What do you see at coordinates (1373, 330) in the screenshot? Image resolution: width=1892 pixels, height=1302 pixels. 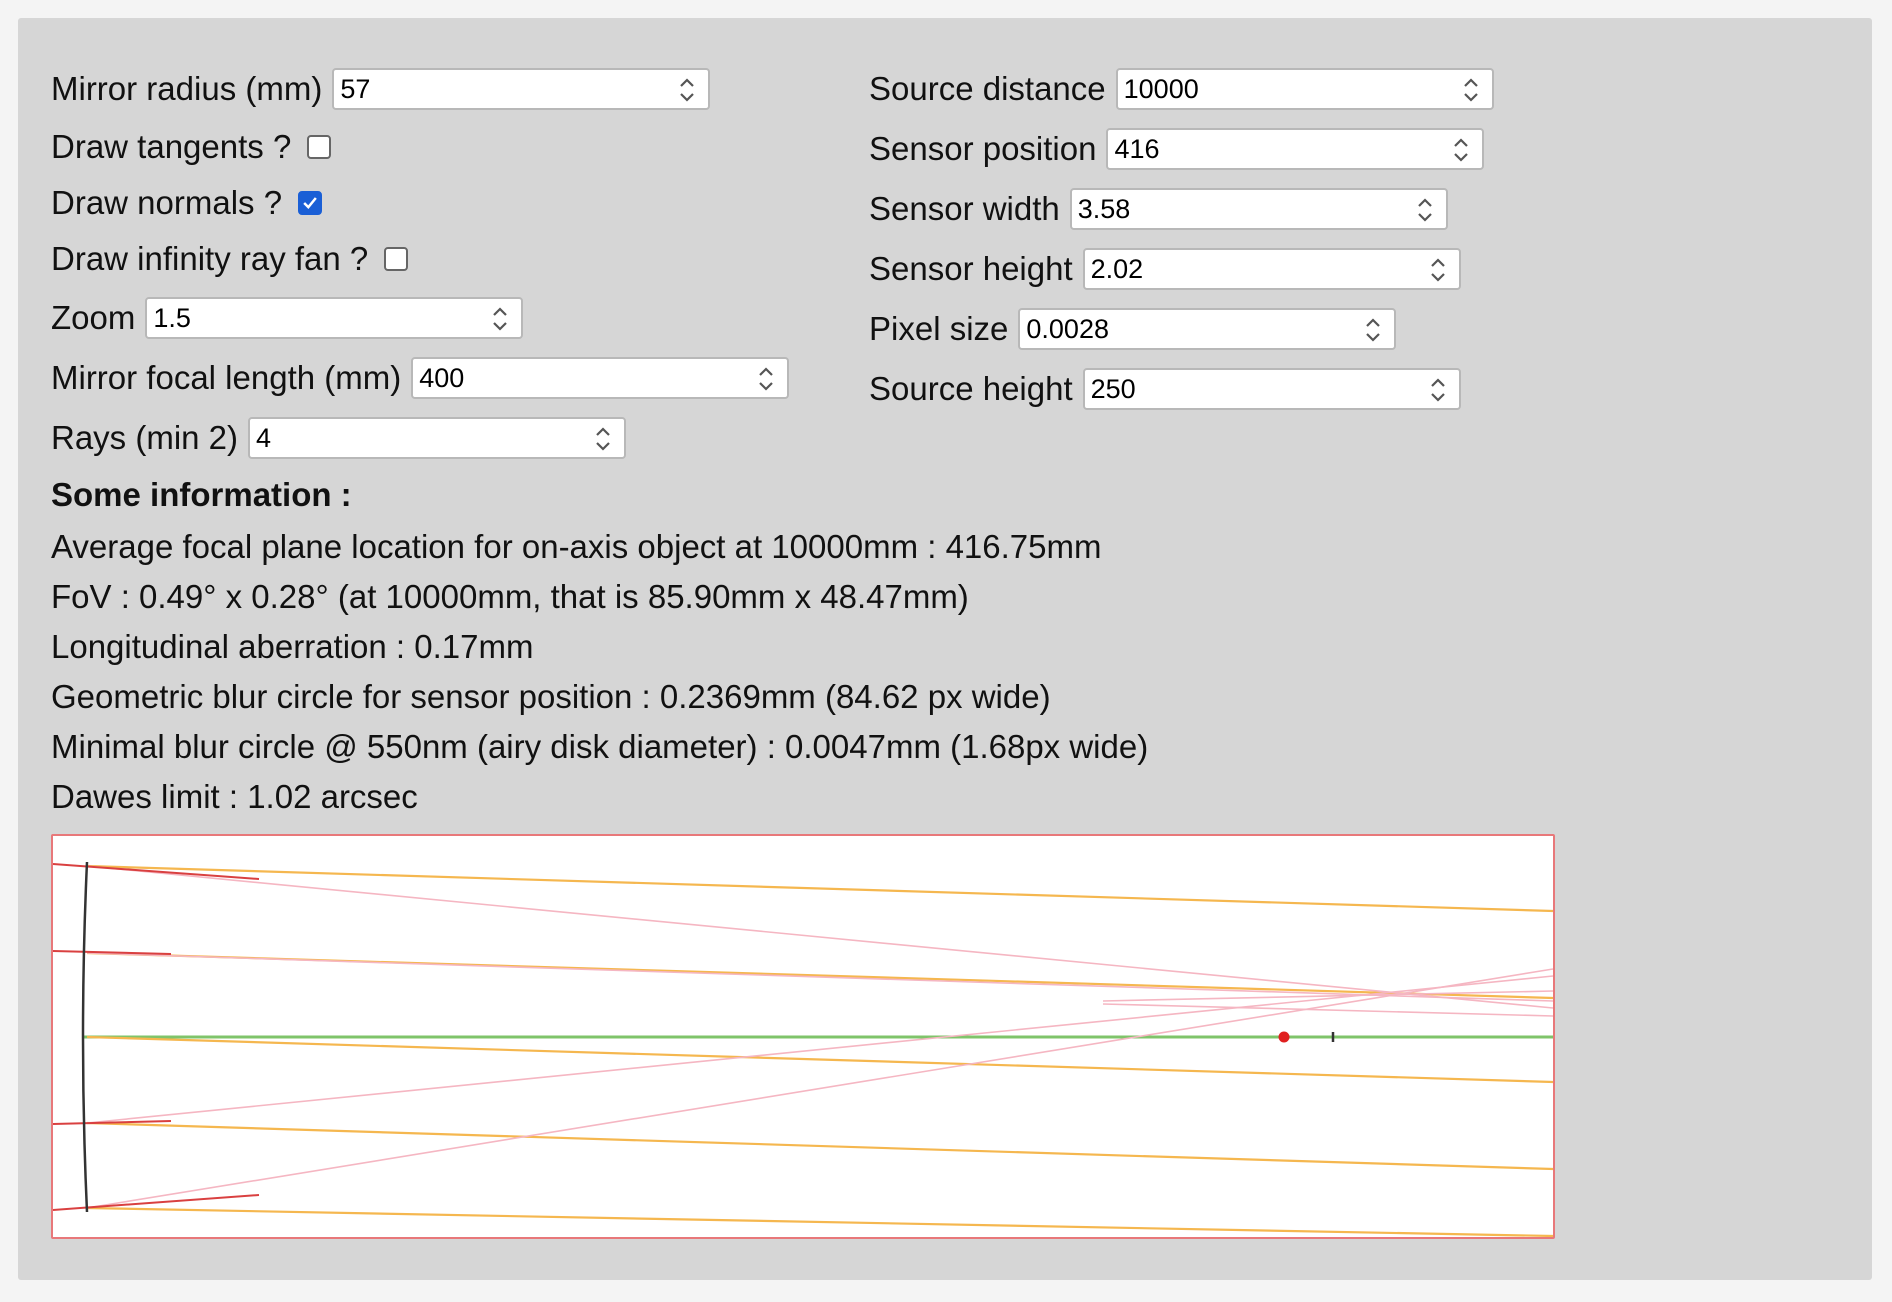 I see `pixel-size-spinner-icon` at bounding box center [1373, 330].